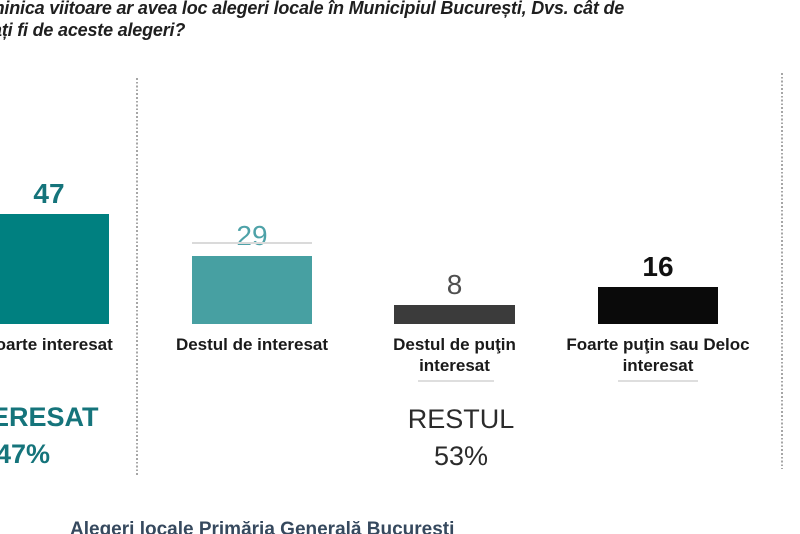 The image size is (800, 534). What do you see at coordinates (658, 266) in the screenshot?
I see `bar-value-label: 16` at bounding box center [658, 266].